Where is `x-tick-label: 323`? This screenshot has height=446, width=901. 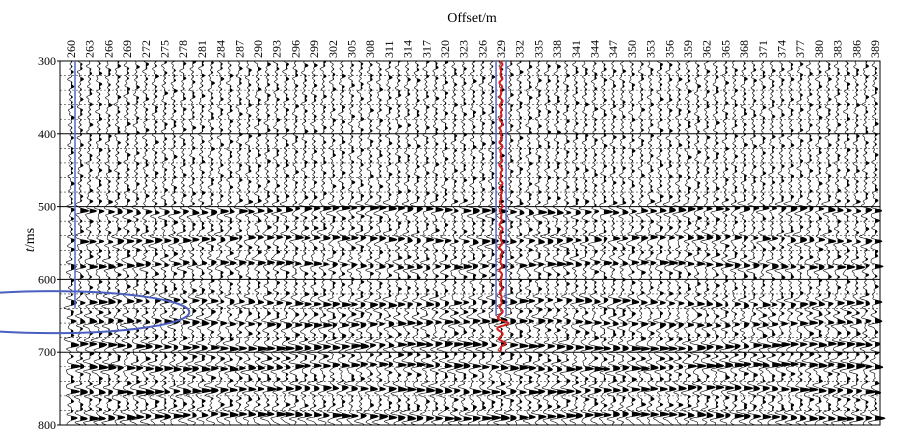
x-tick-label: 323 is located at coordinates (464, 49).